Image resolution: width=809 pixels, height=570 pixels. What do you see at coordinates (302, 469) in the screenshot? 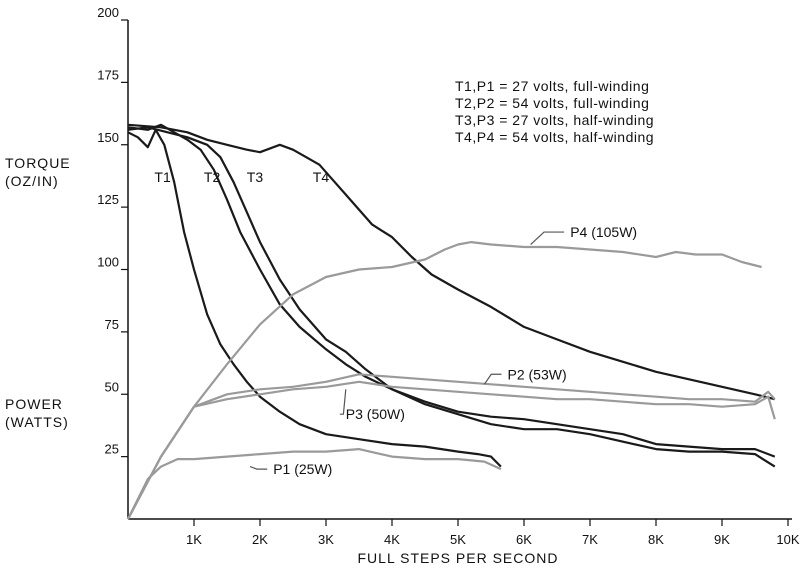
I see `series-label-p1-25w: P1 (25W)` at bounding box center [302, 469].